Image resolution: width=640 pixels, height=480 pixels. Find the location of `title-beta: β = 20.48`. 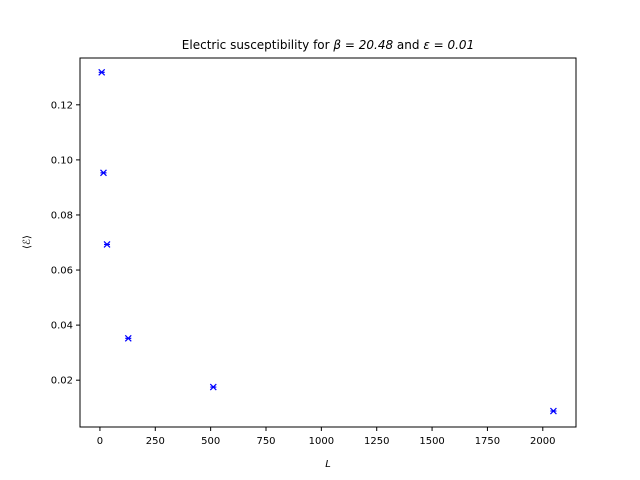

title-beta: β = 20.48 is located at coordinates (362, 45).